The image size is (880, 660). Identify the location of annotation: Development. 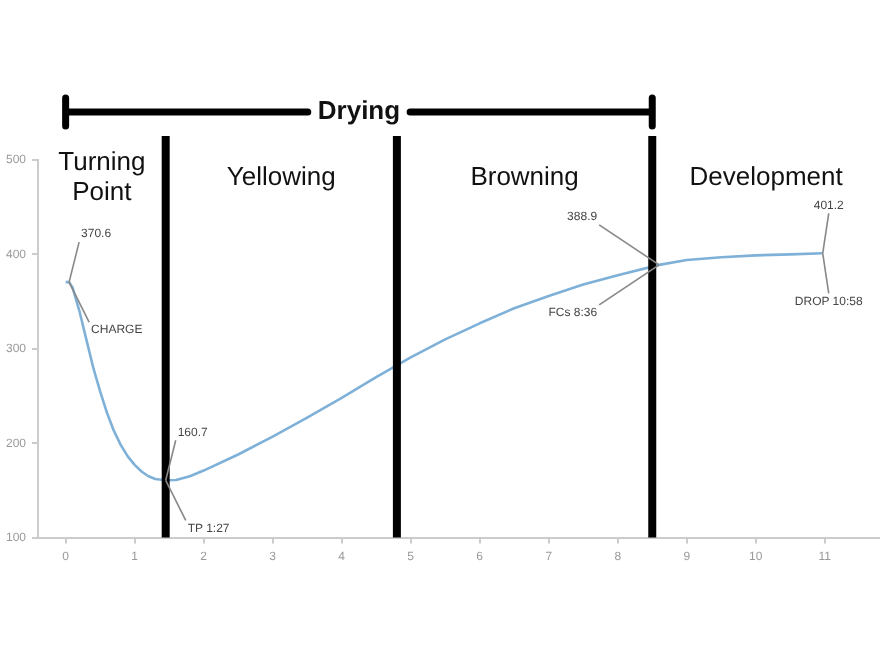
(766, 176).